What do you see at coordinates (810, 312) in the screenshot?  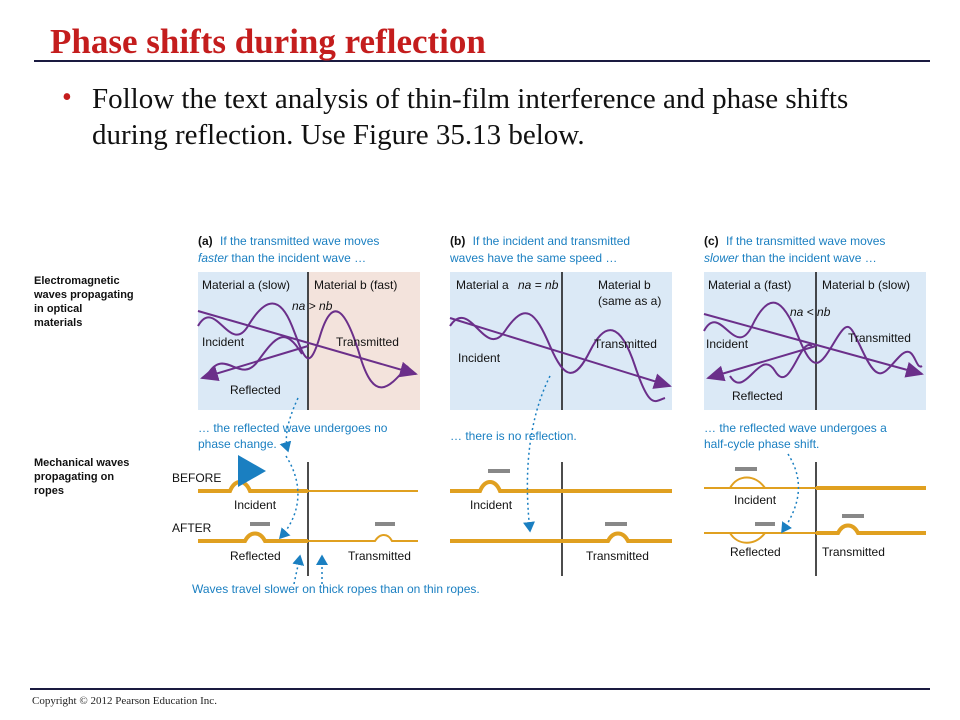 I see `panel-c-relation: na < nb` at bounding box center [810, 312].